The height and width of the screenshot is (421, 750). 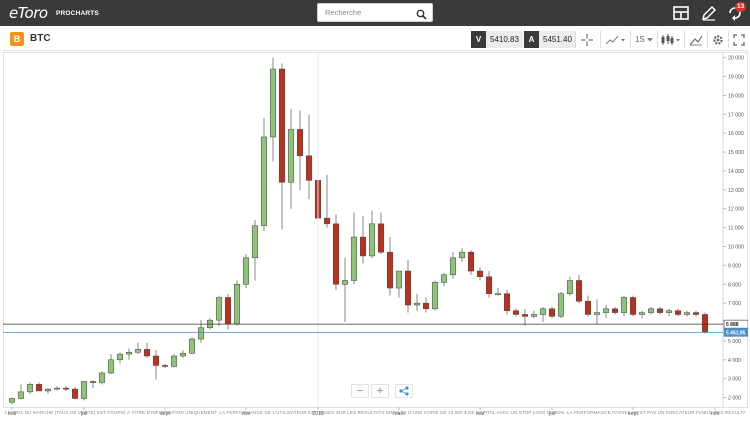 What do you see at coordinates (739, 39) in the screenshot?
I see `fullscreen-icon` at bounding box center [739, 39].